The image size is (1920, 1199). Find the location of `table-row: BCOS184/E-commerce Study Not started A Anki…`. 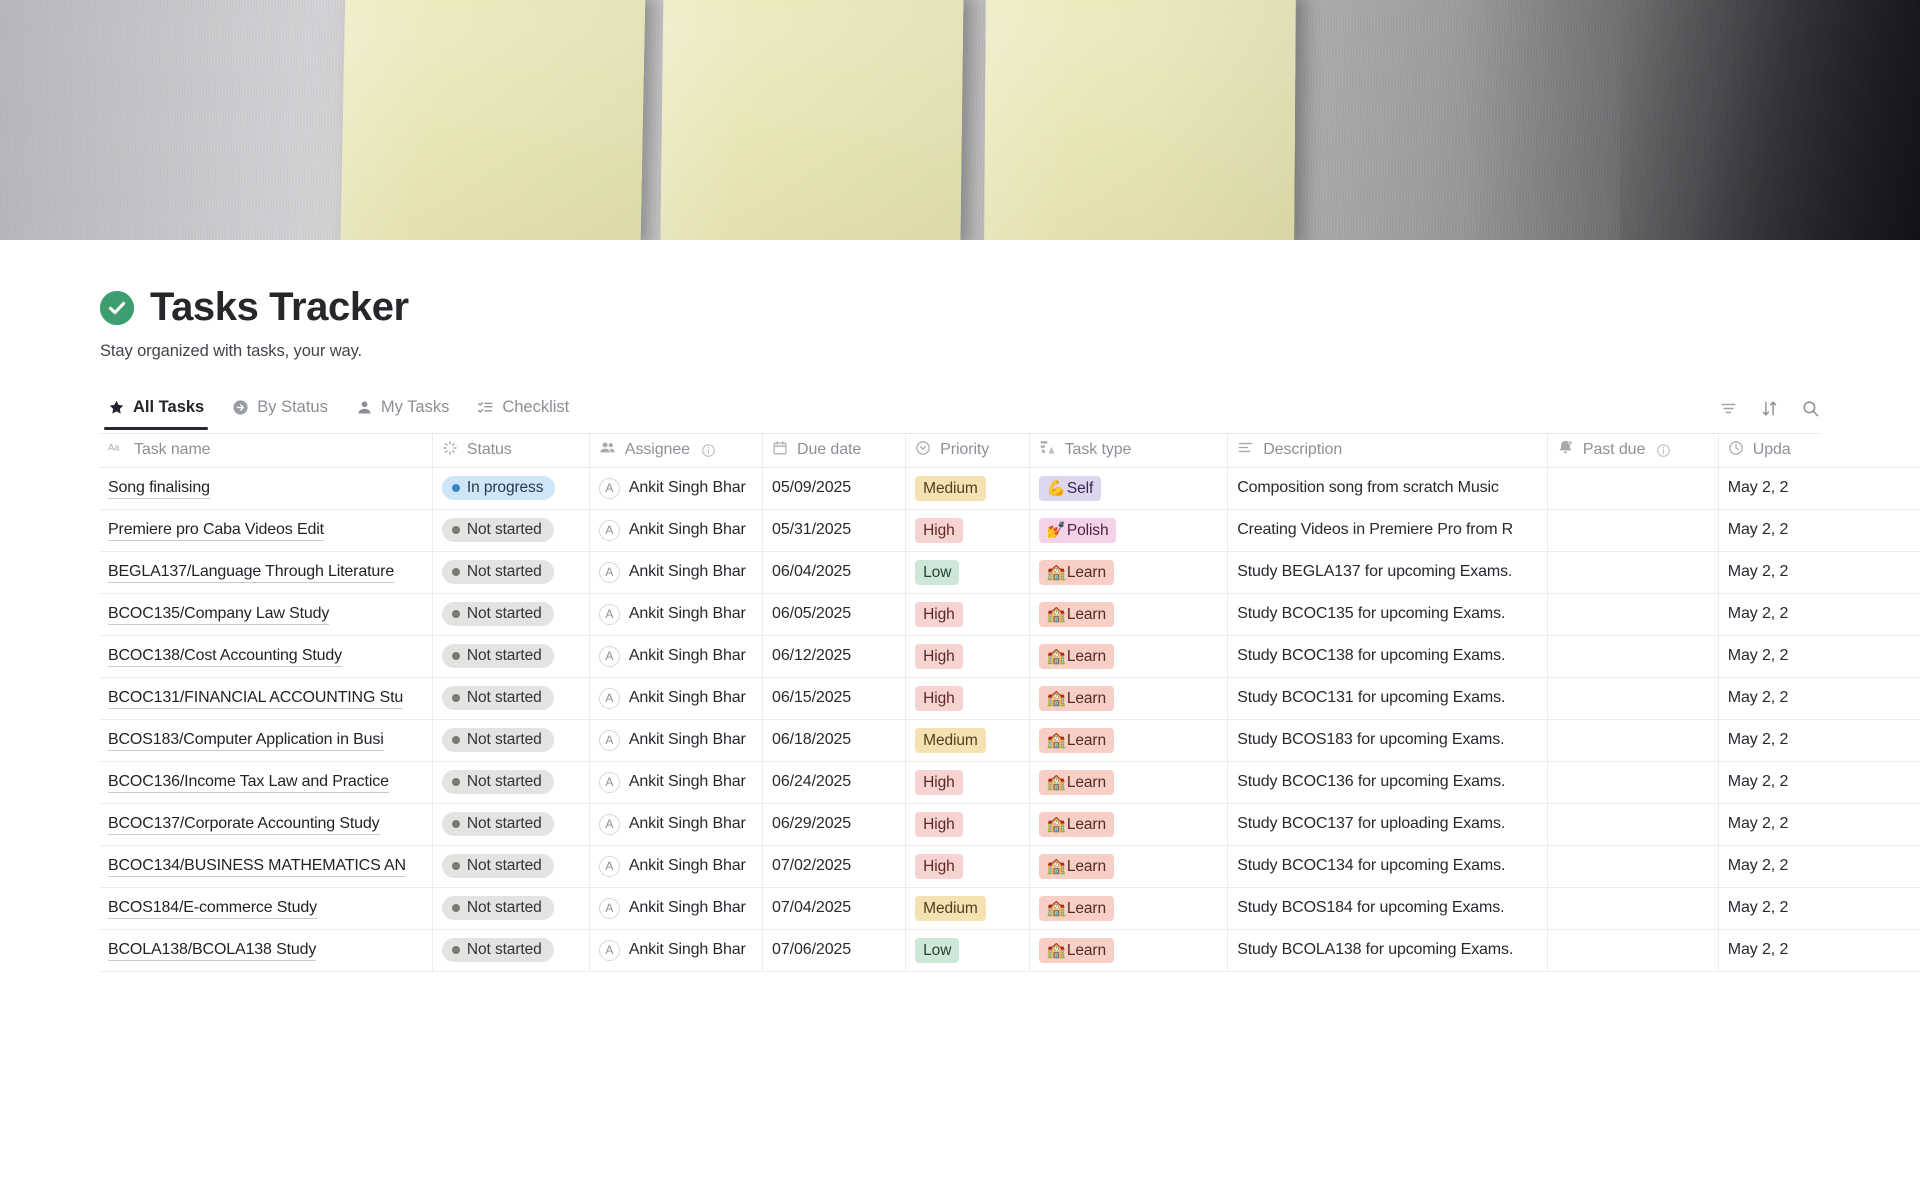

table-row: BCOS184/E-commerce Study Not started A Anki… is located at coordinates (1010, 908).